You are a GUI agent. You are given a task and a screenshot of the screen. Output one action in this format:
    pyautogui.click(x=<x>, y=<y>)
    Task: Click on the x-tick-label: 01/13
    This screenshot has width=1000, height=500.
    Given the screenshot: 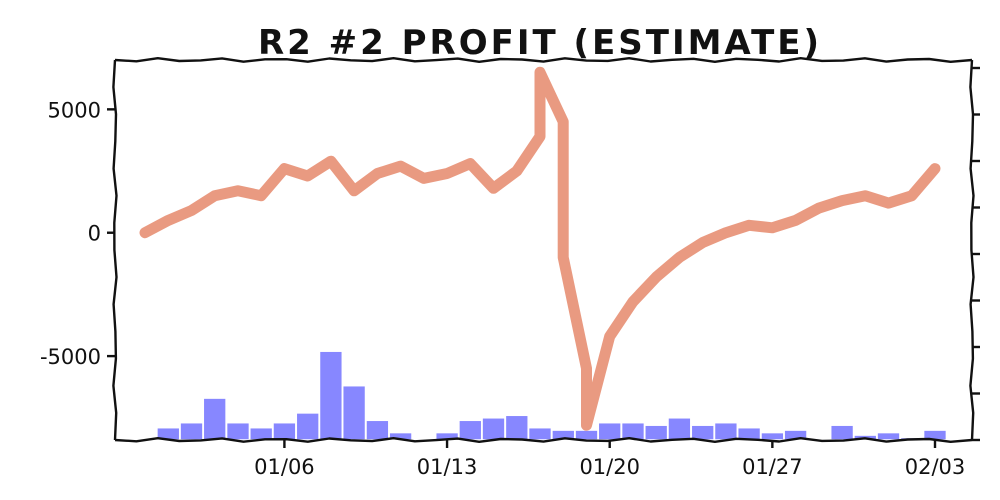 What is the action you would take?
    pyautogui.click(x=447, y=467)
    